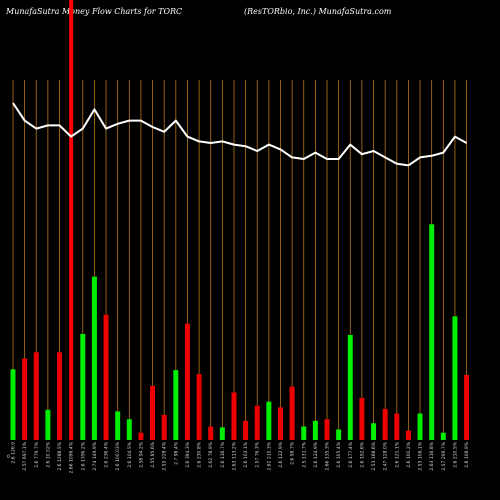 The image size is (500, 500). Describe the element at coordinates (328, 455) in the screenshot. I see `x-tick-label: 2.66 135.3%` at that location.